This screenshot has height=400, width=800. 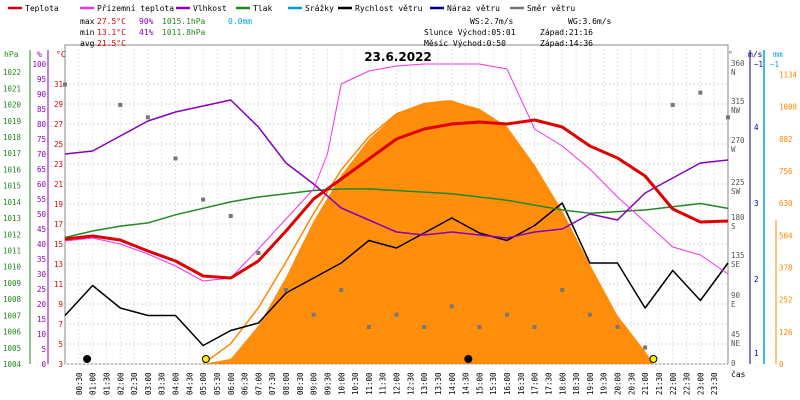 What do you see at coordinates (58, 284) in the screenshot?
I see `temperature-tick-label: 11` at bounding box center [58, 284].